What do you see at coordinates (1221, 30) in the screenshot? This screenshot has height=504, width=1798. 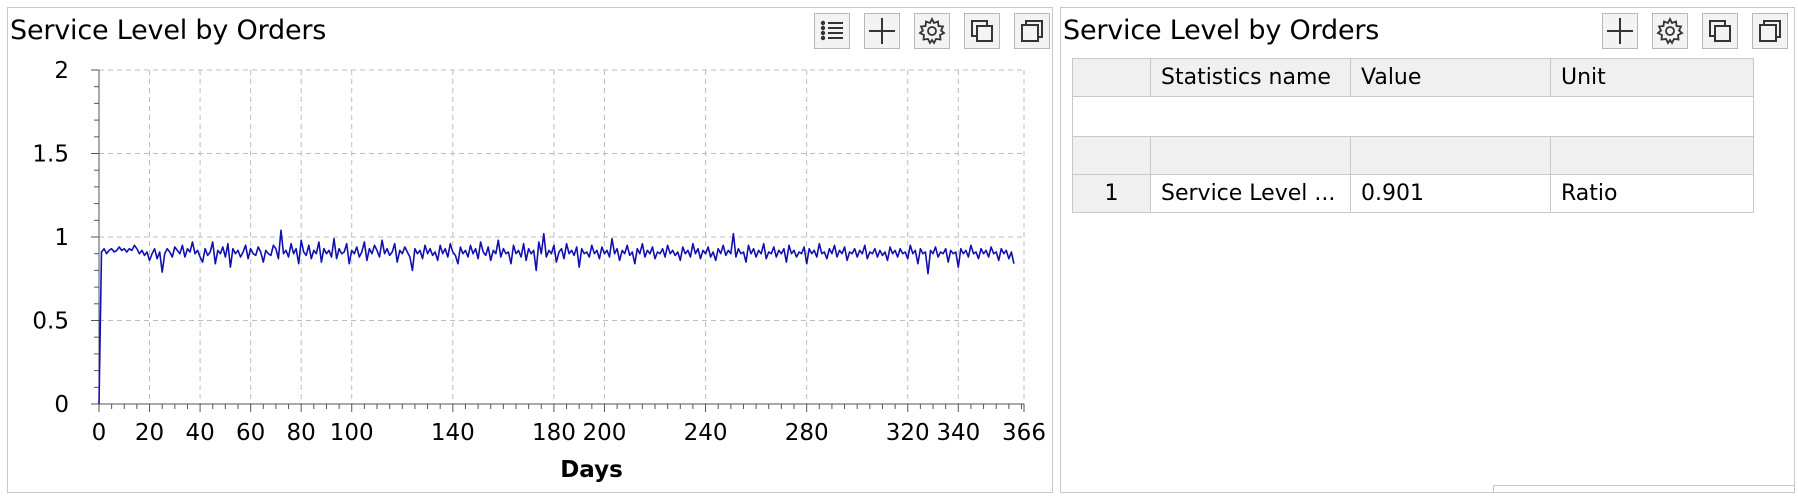 I see `statistics-panel-title: Service Level by Orders` at bounding box center [1221, 30].